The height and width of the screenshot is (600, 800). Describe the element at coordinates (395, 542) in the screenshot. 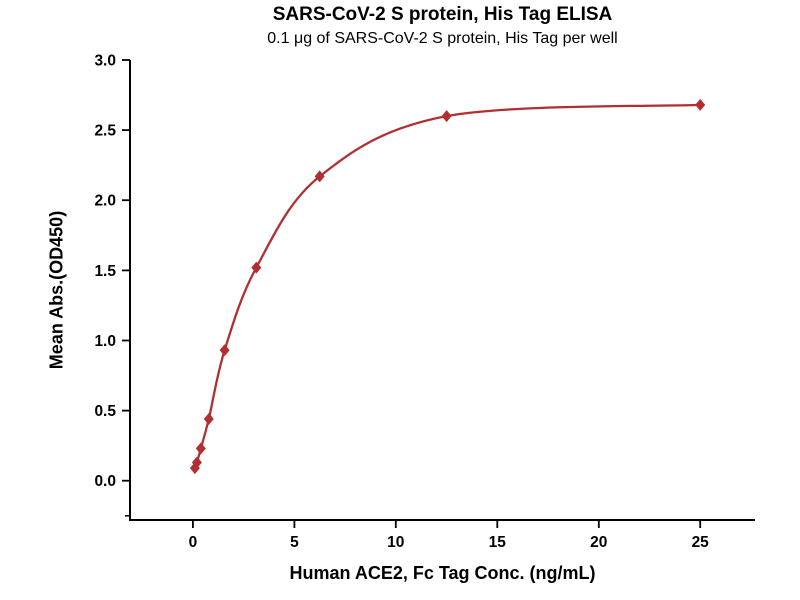

I see `x-tick-label: 10` at that location.